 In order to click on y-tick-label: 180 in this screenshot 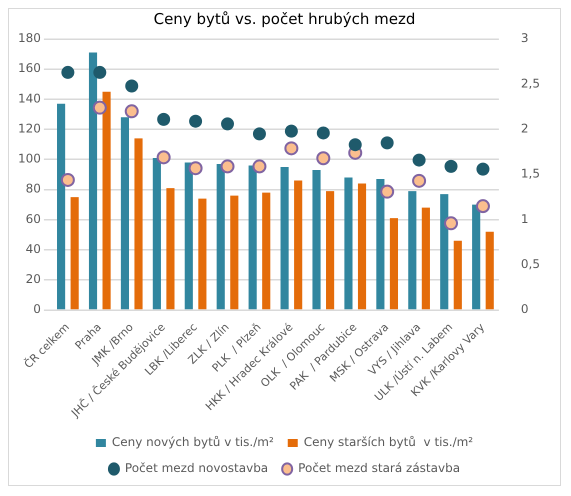, I will do `click(29, 38)`.